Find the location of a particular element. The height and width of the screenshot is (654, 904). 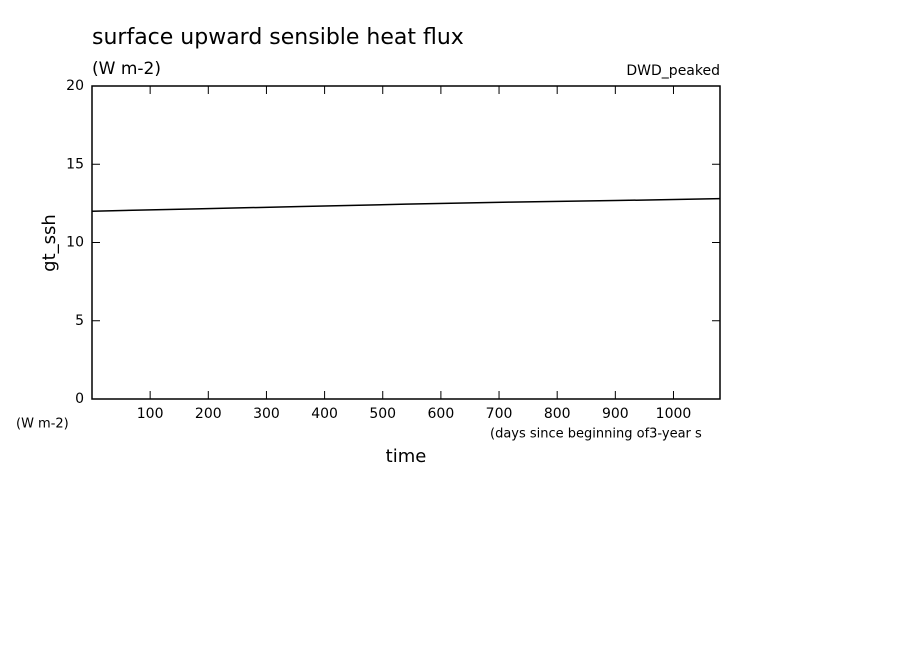

x-tick-label: 100 is located at coordinates (150, 414).